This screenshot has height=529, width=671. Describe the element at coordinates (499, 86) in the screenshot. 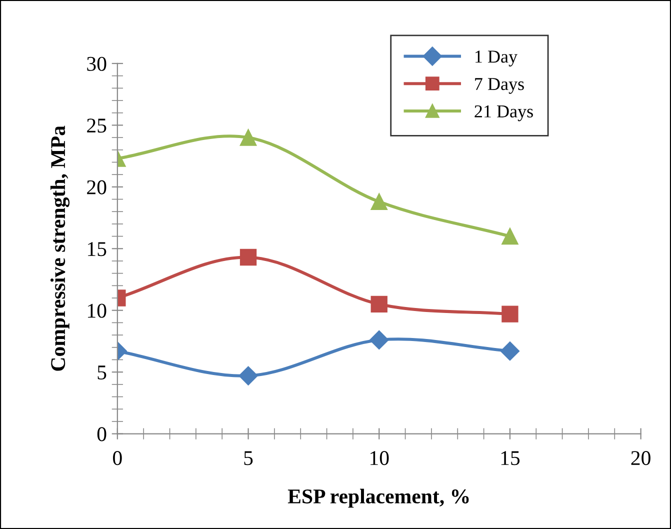

I see `legend-label: 7 Days` at that location.